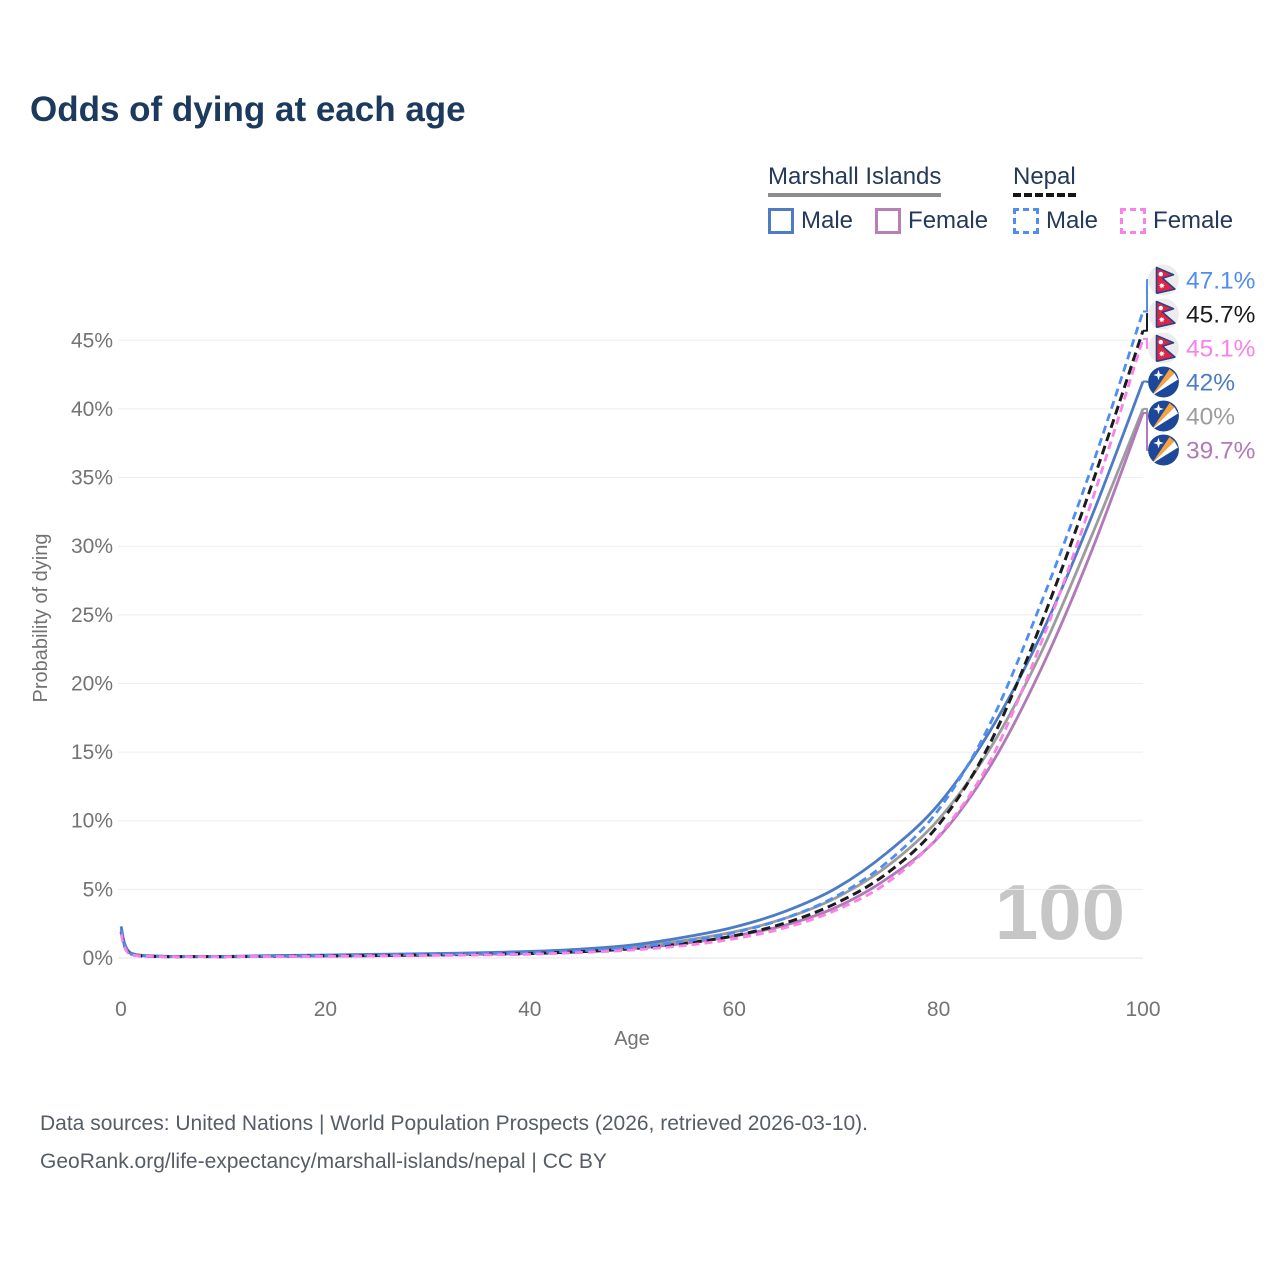 This screenshot has width=1280, height=1280. I want to click on end-label-marshall_islands_female: 39.7%, so click(1220, 451).